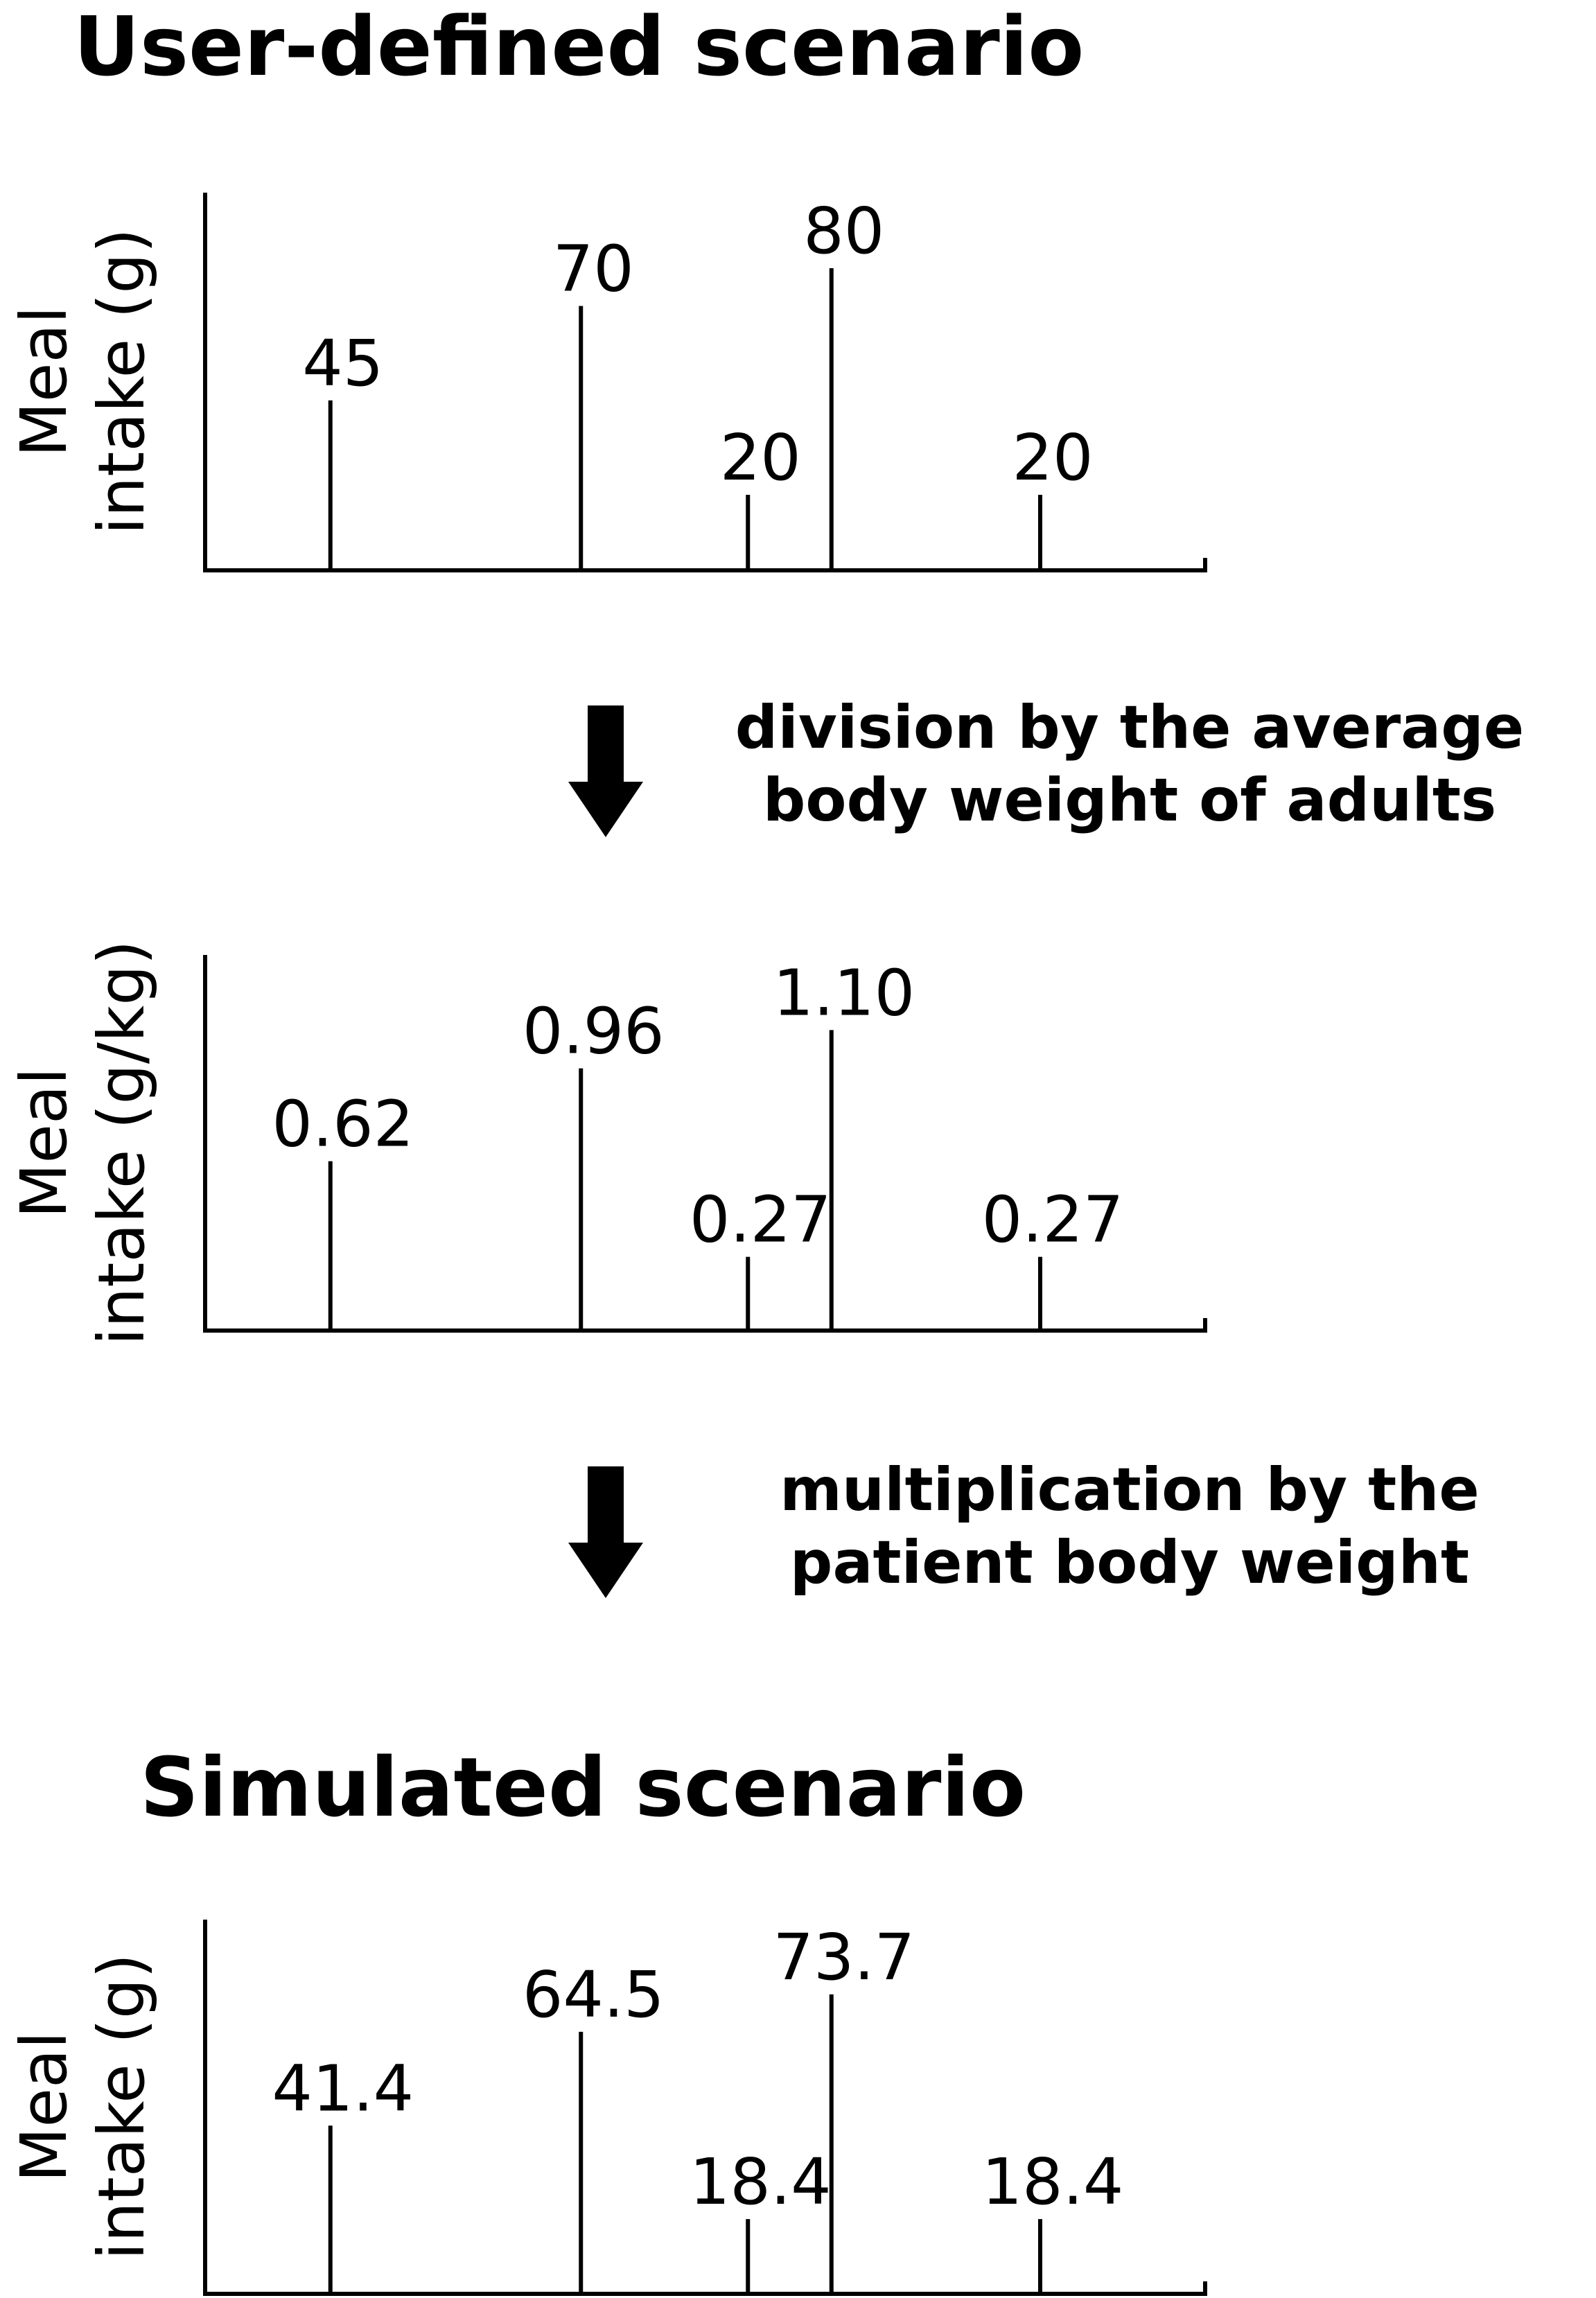 Image resolution: width=1596 pixels, height=2298 pixels. I want to click on chart-2-data-label: 1.10, so click(844, 993).